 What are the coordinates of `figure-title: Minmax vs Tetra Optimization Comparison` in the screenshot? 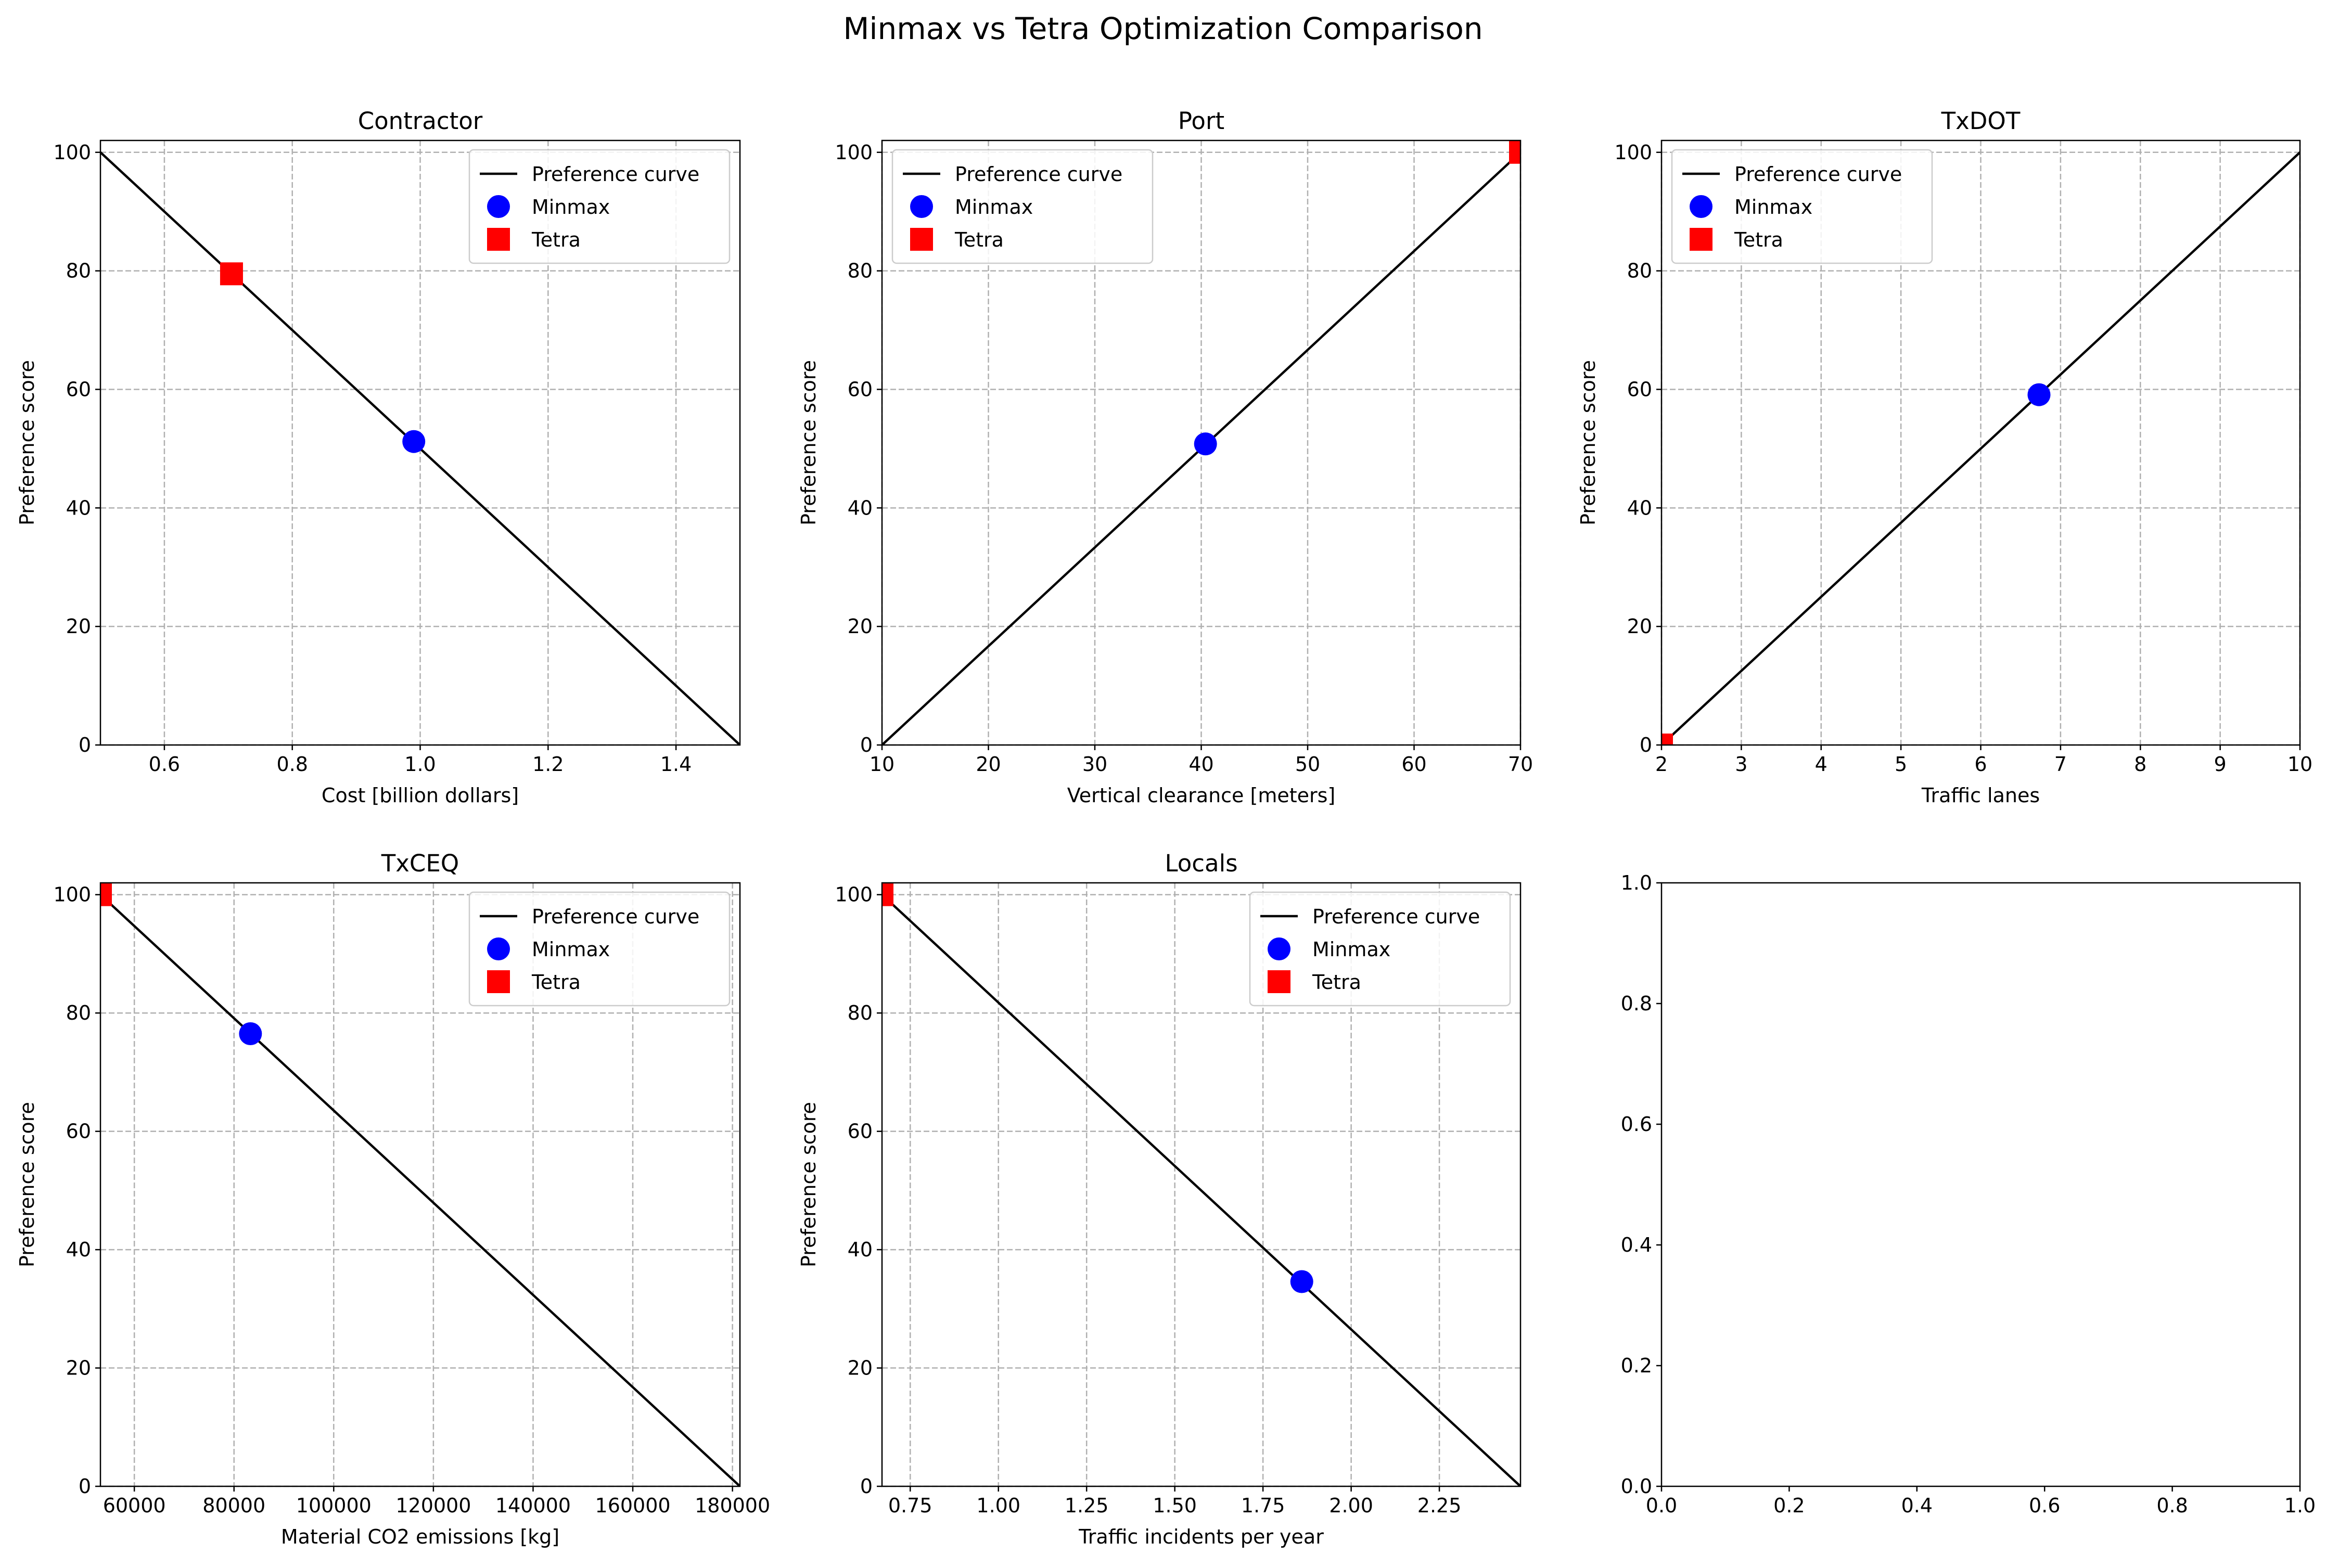 It's located at (1163, 28).